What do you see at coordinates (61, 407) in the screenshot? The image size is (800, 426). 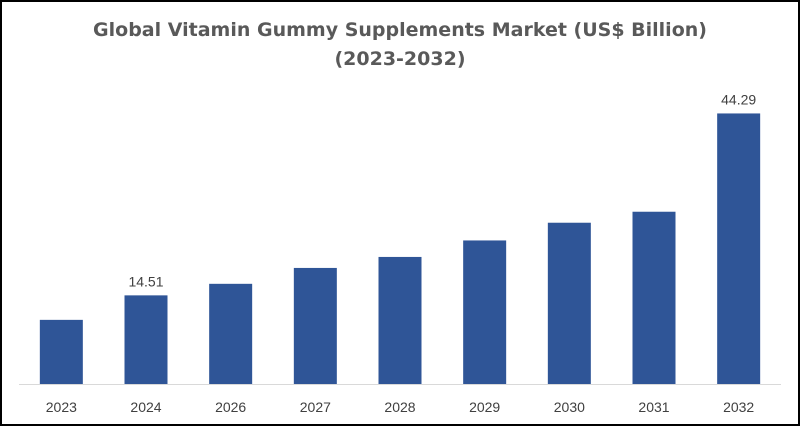 I see `x-tick-label-2023: 2023` at bounding box center [61, 407].